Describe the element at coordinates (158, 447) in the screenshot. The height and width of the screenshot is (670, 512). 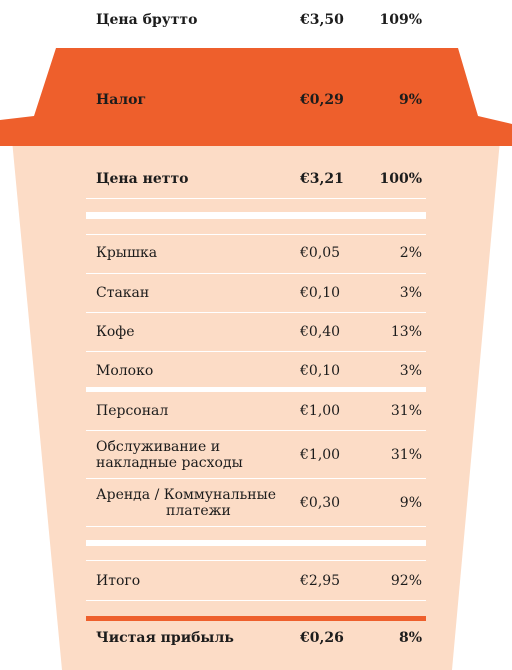
I see `row-label-line1: Обслуживание и` at that location.